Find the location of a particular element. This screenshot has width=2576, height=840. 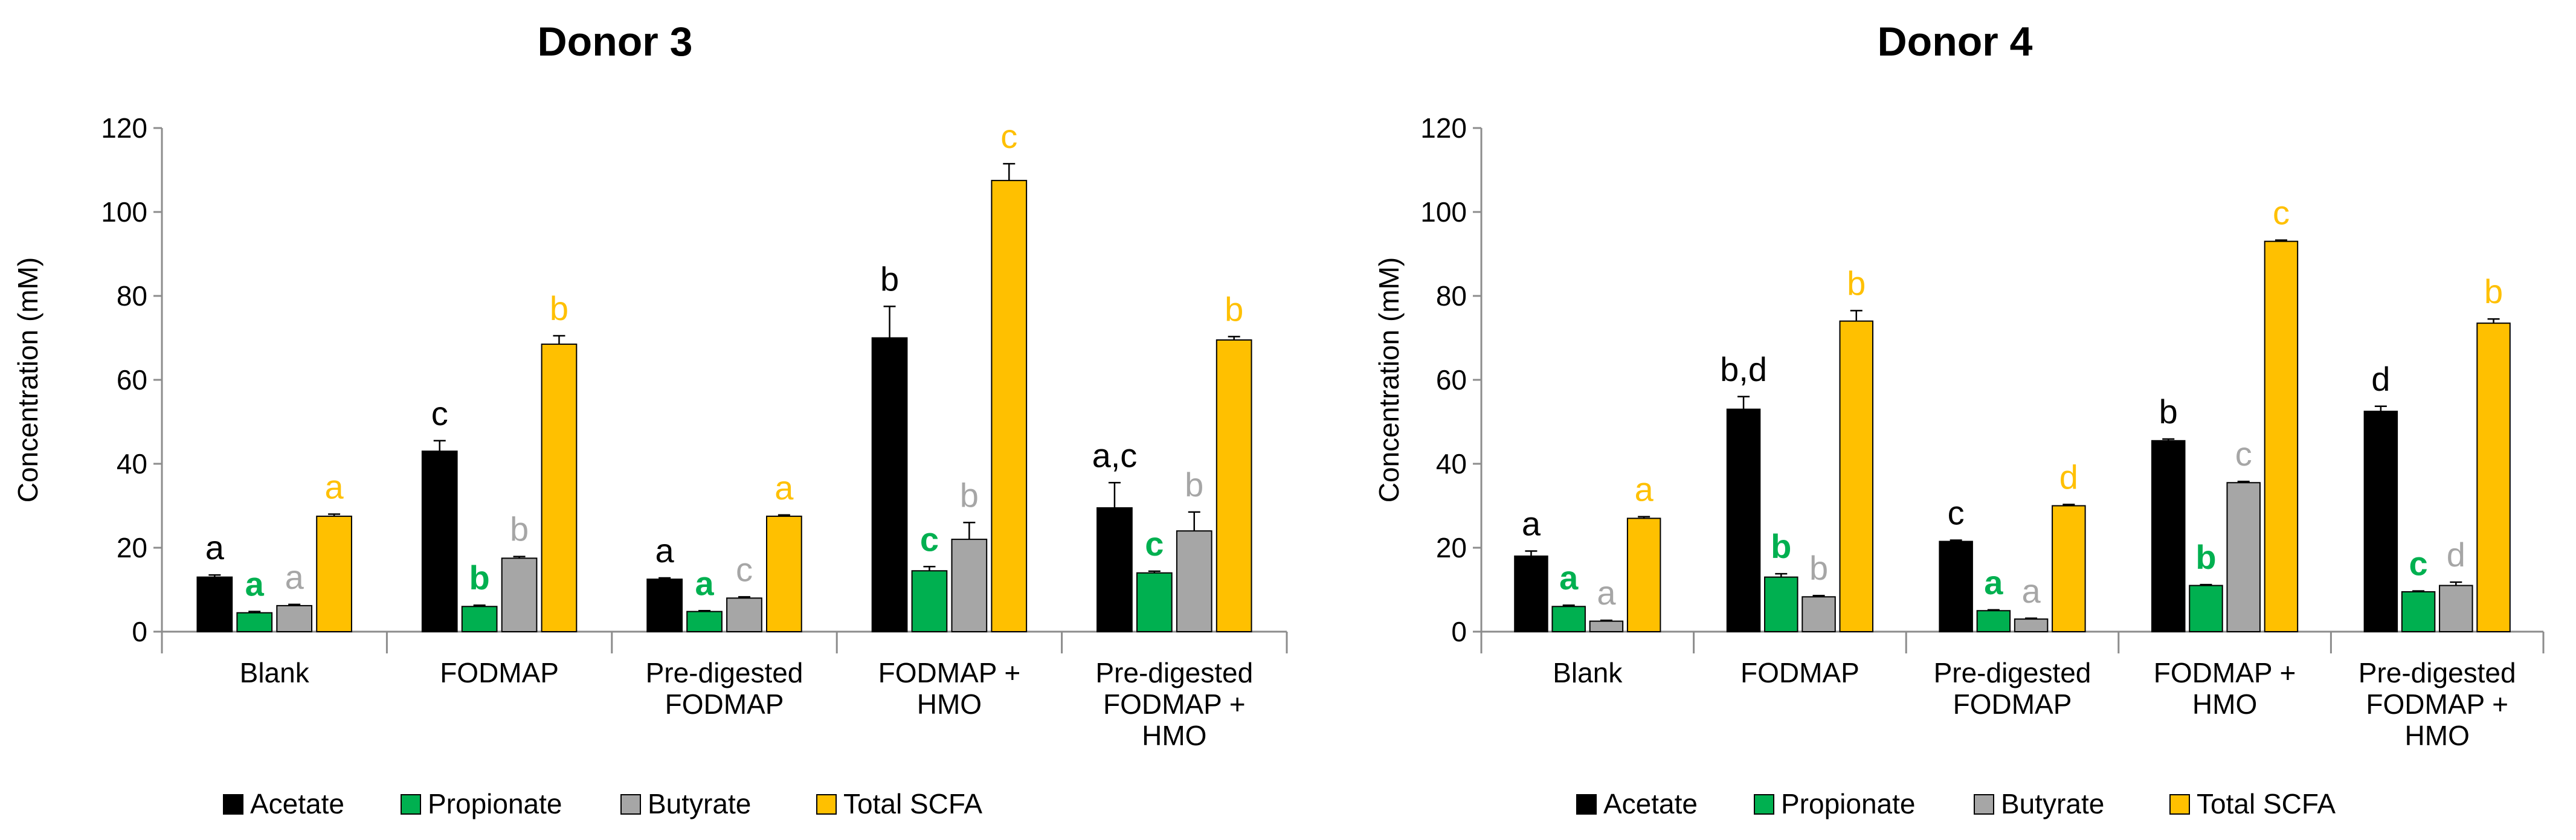

y-tick-label: 60 is located at coordinates (132, 380).